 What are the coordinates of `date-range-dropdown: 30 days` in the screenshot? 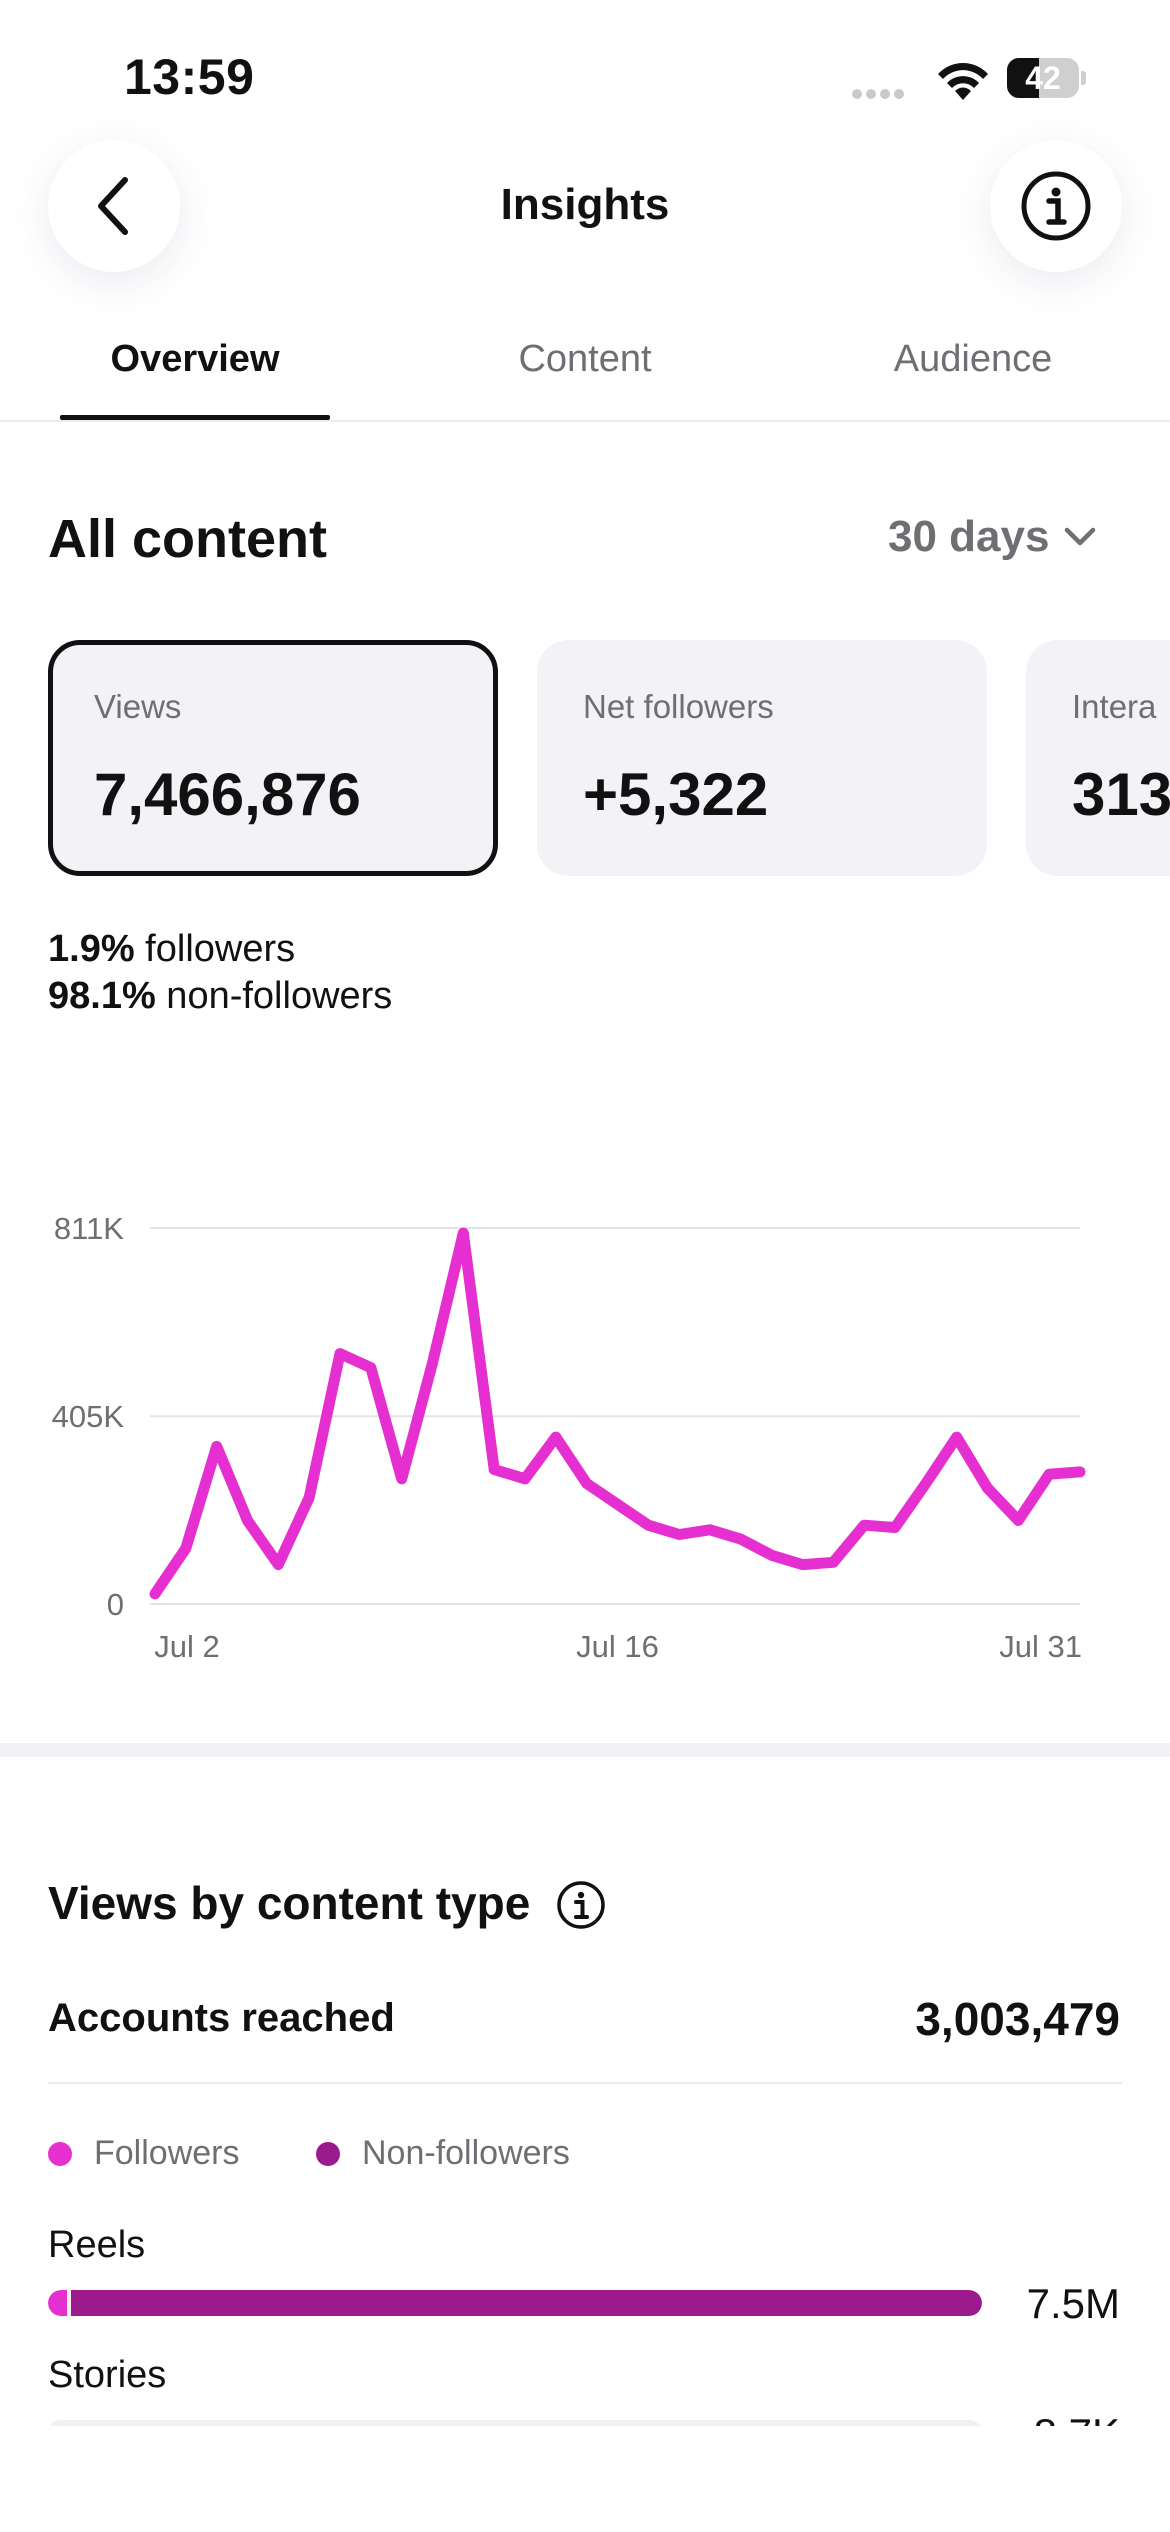 It's located at (992, 537).